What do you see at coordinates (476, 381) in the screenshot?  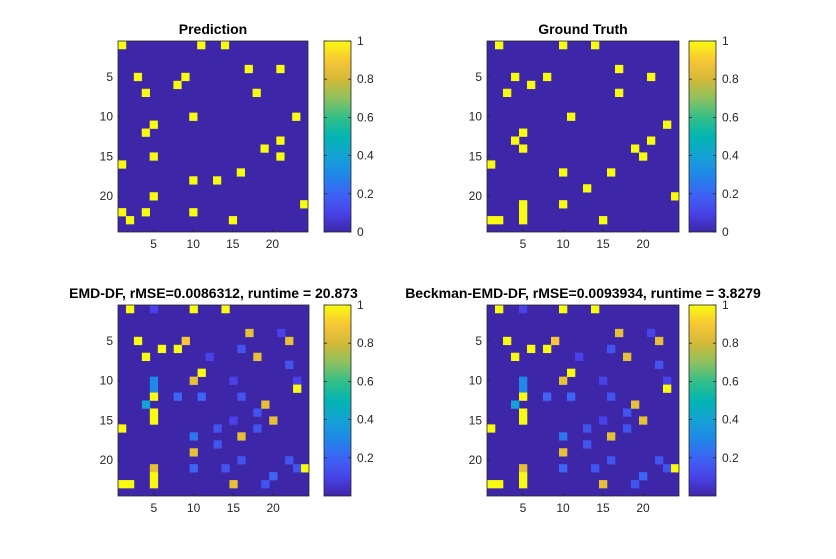 I see `y-tick-label: 10` at bounding box center [476, 381].